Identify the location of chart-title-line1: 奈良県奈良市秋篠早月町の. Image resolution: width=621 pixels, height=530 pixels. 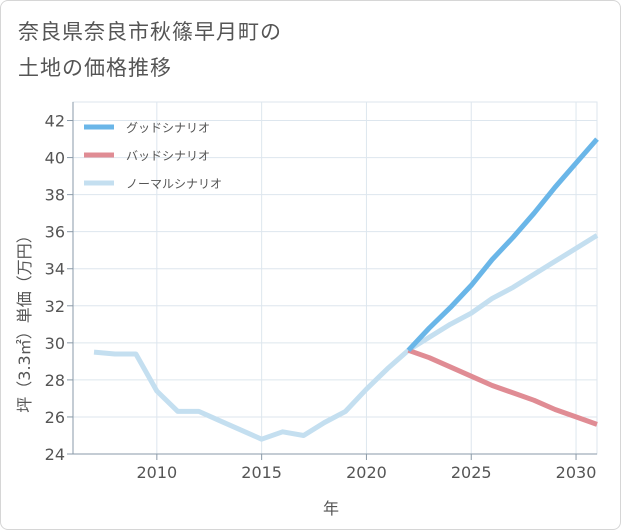
(150, 32).